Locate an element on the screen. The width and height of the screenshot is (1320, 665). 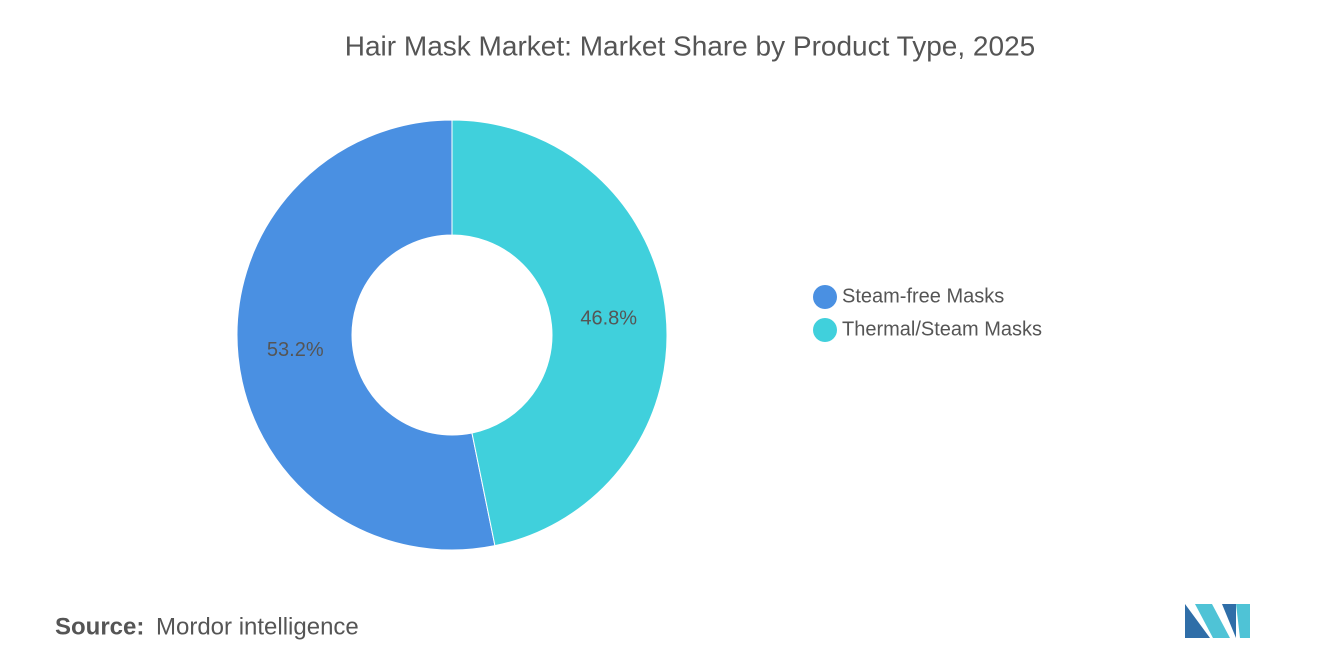
data-label: 53.2% is located at coordinates (295, 350).